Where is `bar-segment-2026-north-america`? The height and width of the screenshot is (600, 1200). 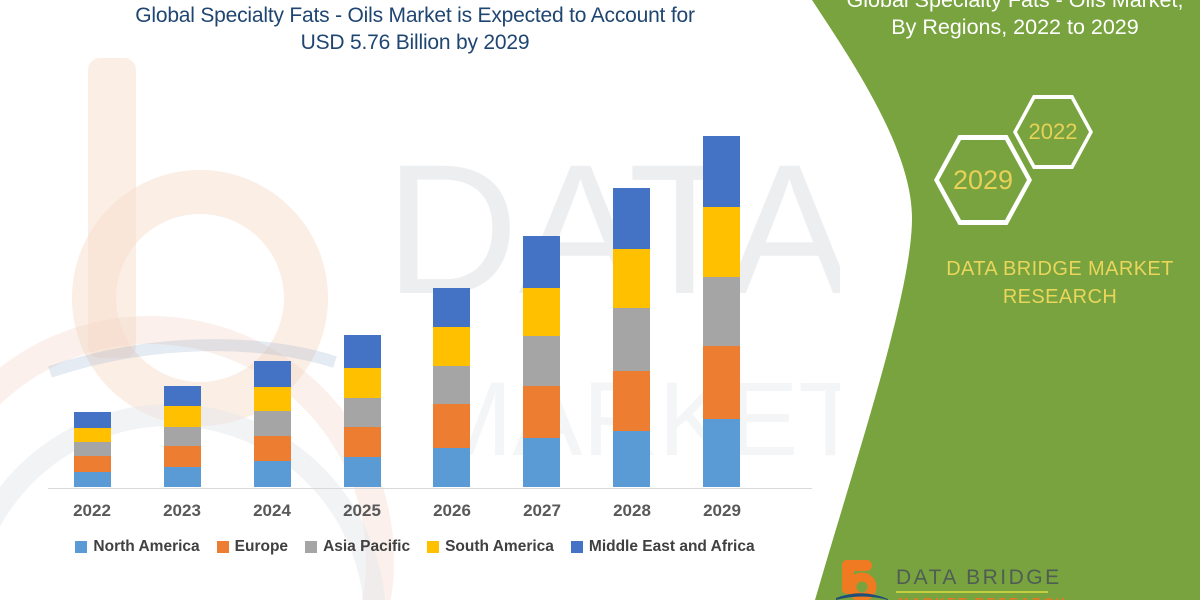 bar-segment-2026-north-america is located at coordinates (452, 467).